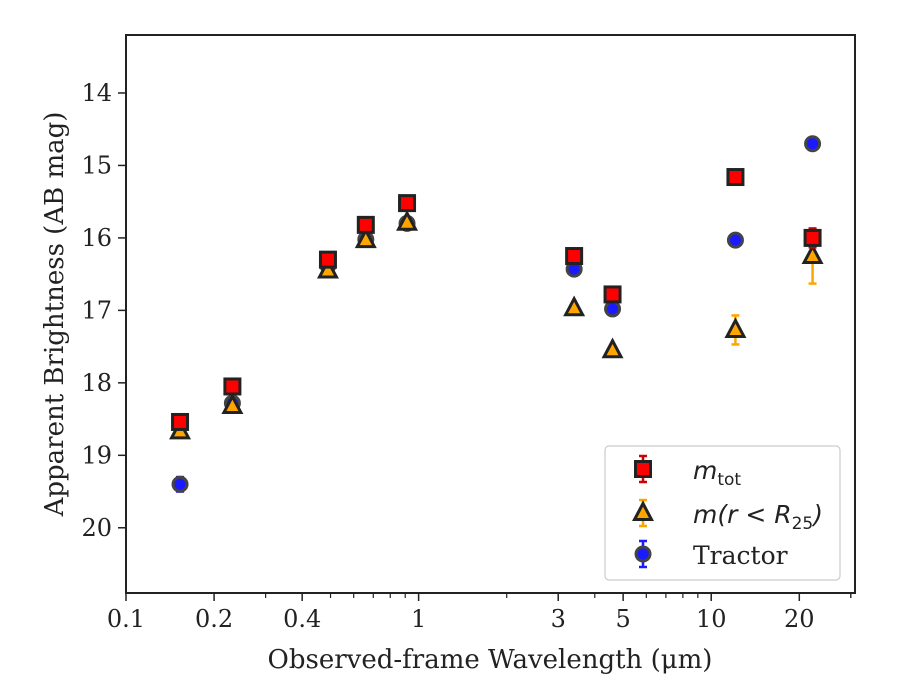  What do you see at coordinates (96, 165) in the screenshot?
I see `y-tick-label: 15` at bounding box center [96, 165].